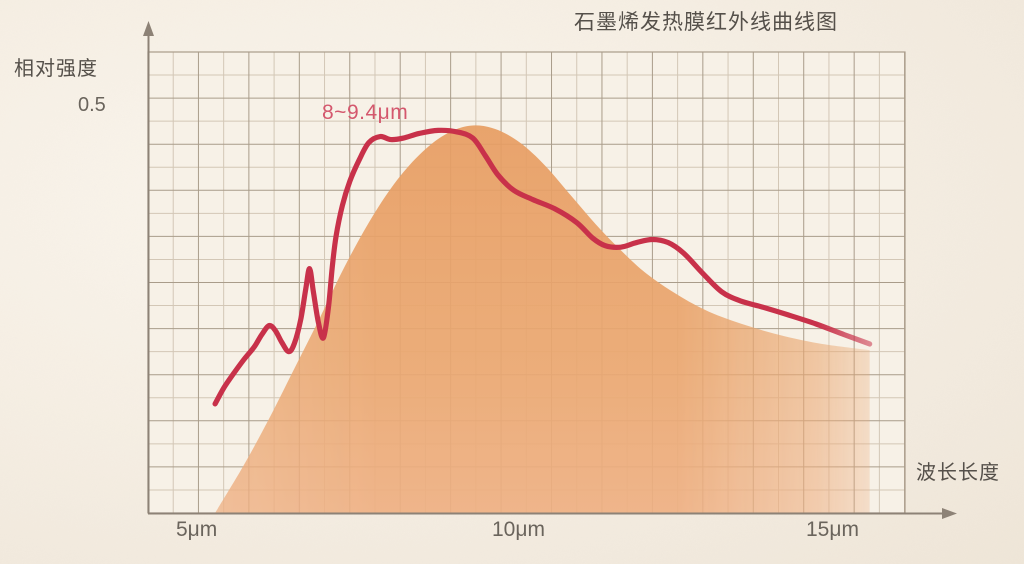 This screenshot has height=564, width=1024. Describe the element at coordinates (92, 105) in the screenshot. I see `y-axis-tick-label: 0.5` at that location.